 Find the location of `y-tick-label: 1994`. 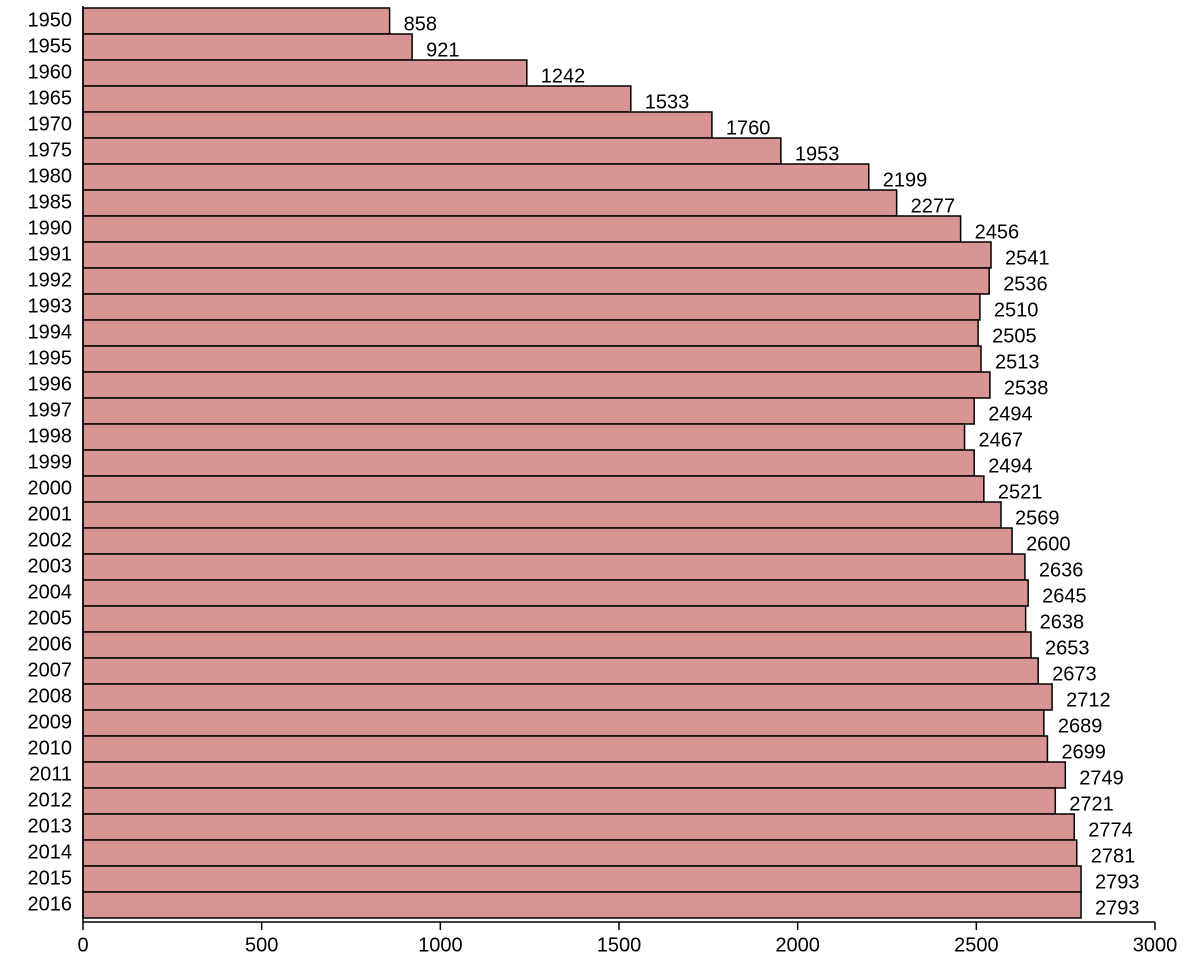

y-tick-label: 1994 is located at coordinates (50, 332).